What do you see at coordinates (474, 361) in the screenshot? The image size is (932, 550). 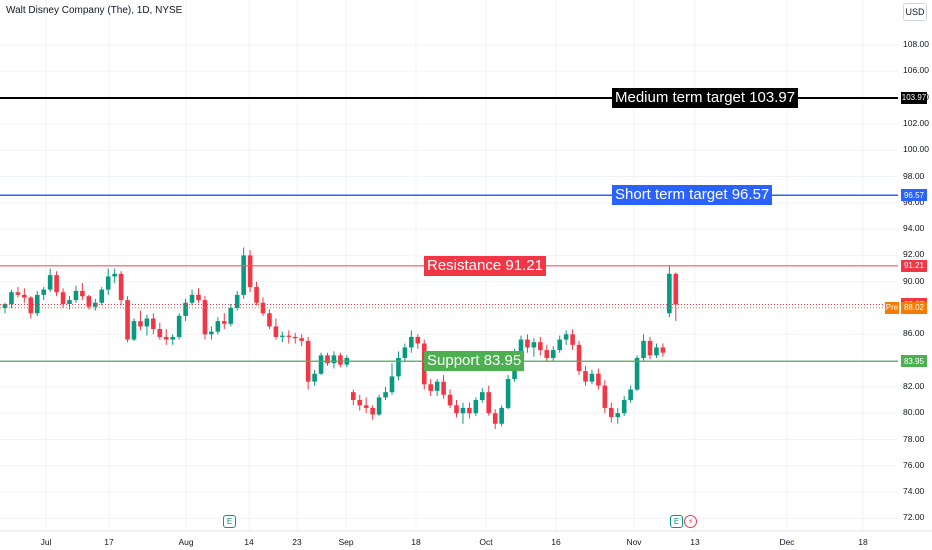 I see `support-label: Support 83.95` at bounding box center [474, 361].